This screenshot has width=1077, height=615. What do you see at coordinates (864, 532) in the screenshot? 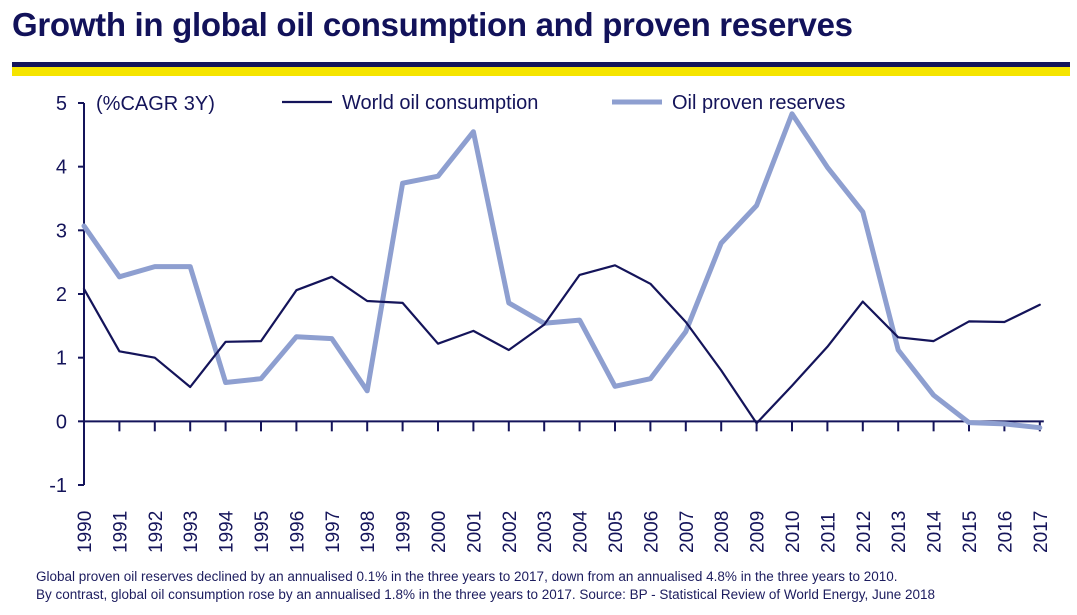
I see `x-tick-label: 2012` at bounding box center [864, 532].